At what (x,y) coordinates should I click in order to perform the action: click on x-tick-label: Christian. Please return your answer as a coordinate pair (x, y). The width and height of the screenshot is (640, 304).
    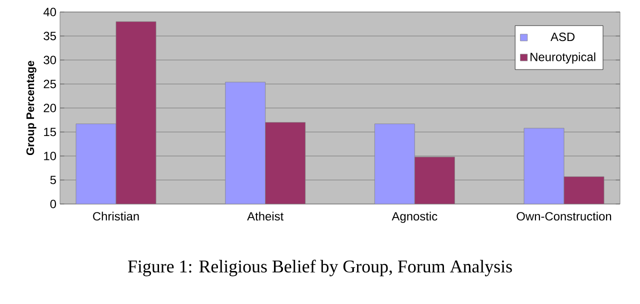
    Looking at the image, I should click on (116, 216).